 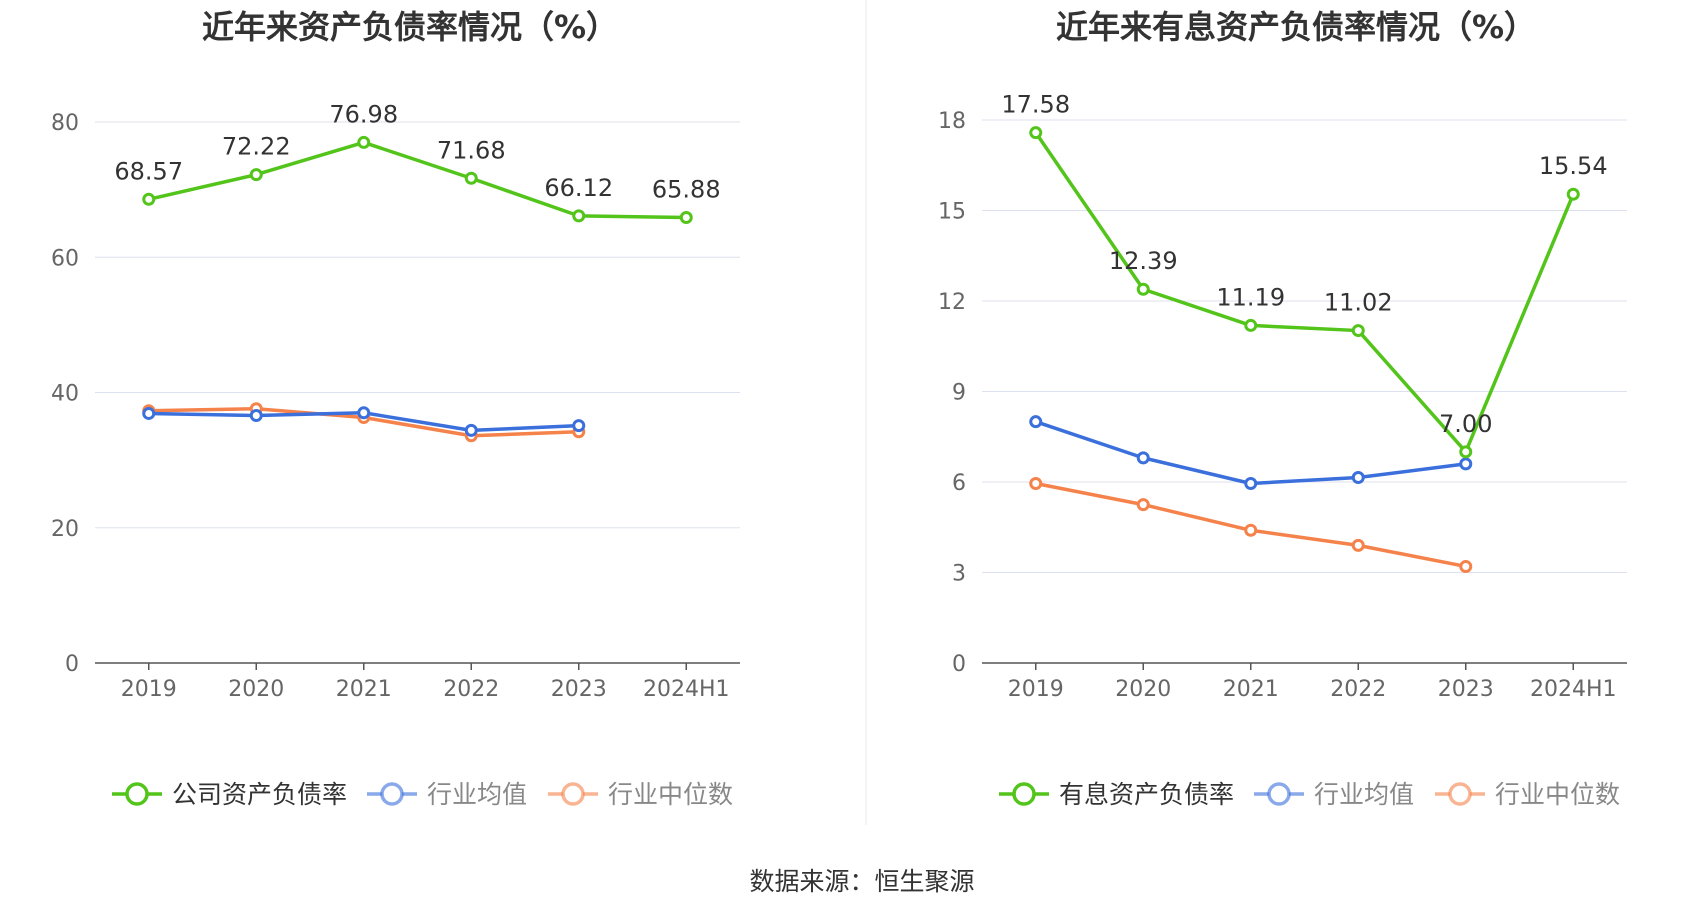 What do you see at coordinates (65, 258) in the screenshot?
I see `y-tick-label: 60` at bounding box center [65, 258].